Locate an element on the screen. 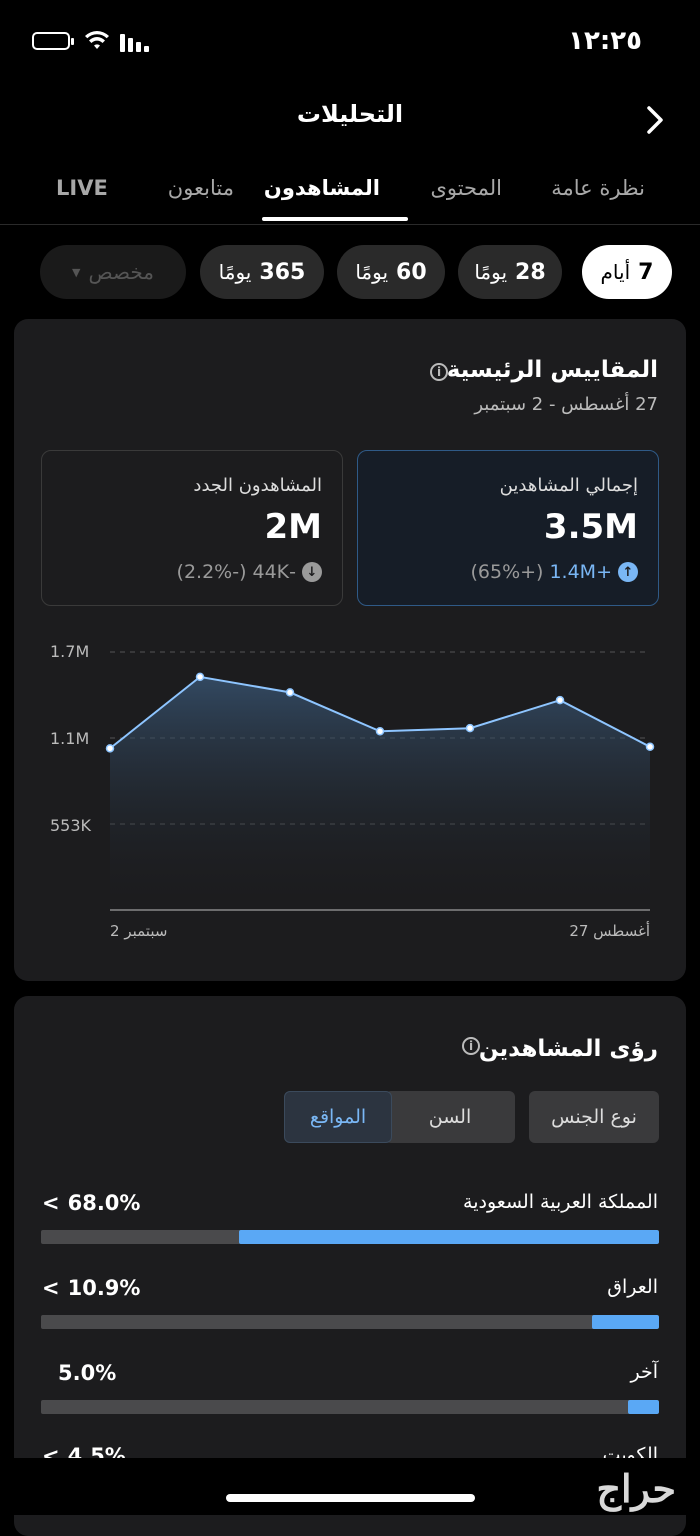 This screenshot has width=700, height=1536. tab-overview: نظرة عامة is located at coordinates (598, 188).